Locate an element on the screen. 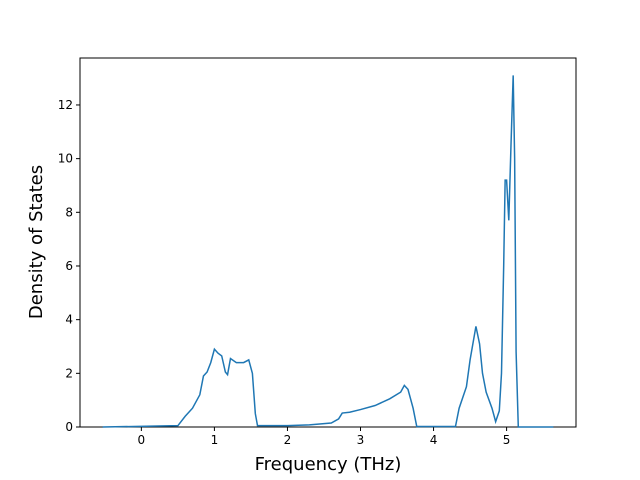  y-tick-label: 2 is located at coordinates (69, 373).